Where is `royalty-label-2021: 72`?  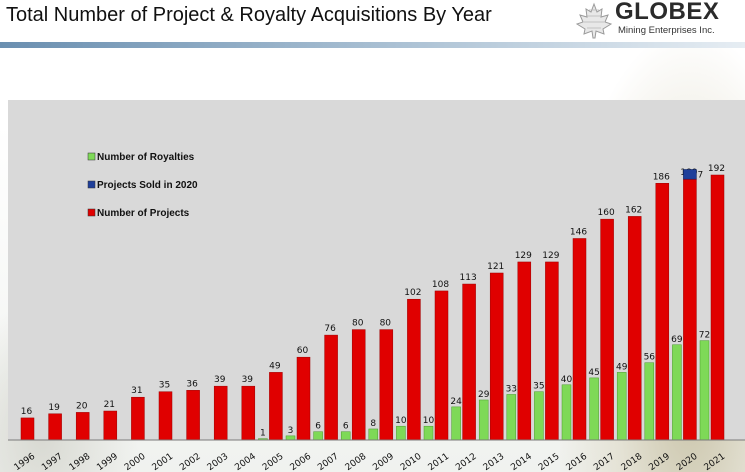 royalty-label-2021: 72 is located at coordinates (704, 336).